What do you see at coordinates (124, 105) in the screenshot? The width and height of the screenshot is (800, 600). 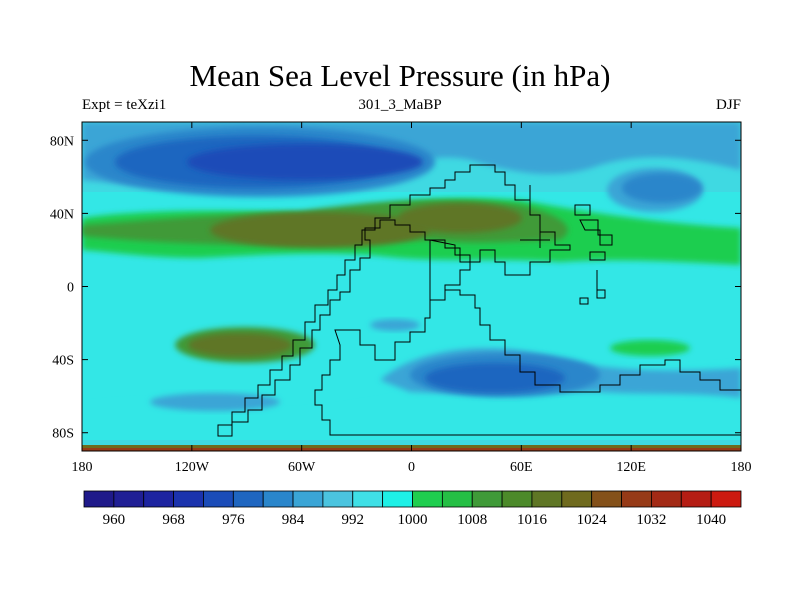 I see `experiment-label: Expt = teXzi1` at bounding box center [124, 105].